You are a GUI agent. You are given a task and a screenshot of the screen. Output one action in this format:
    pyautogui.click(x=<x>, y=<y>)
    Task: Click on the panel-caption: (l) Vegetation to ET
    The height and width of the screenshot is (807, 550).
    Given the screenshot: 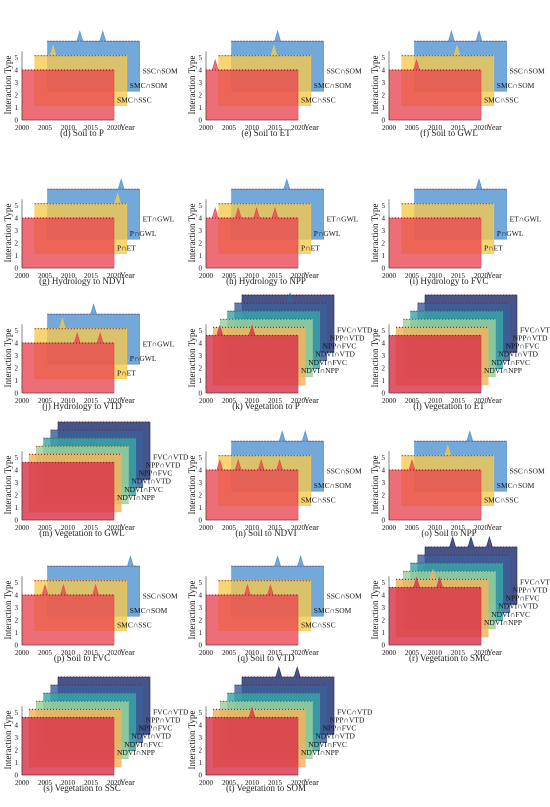 What is the action you would take?
    pyautogui.click(x=449, y=406)
    